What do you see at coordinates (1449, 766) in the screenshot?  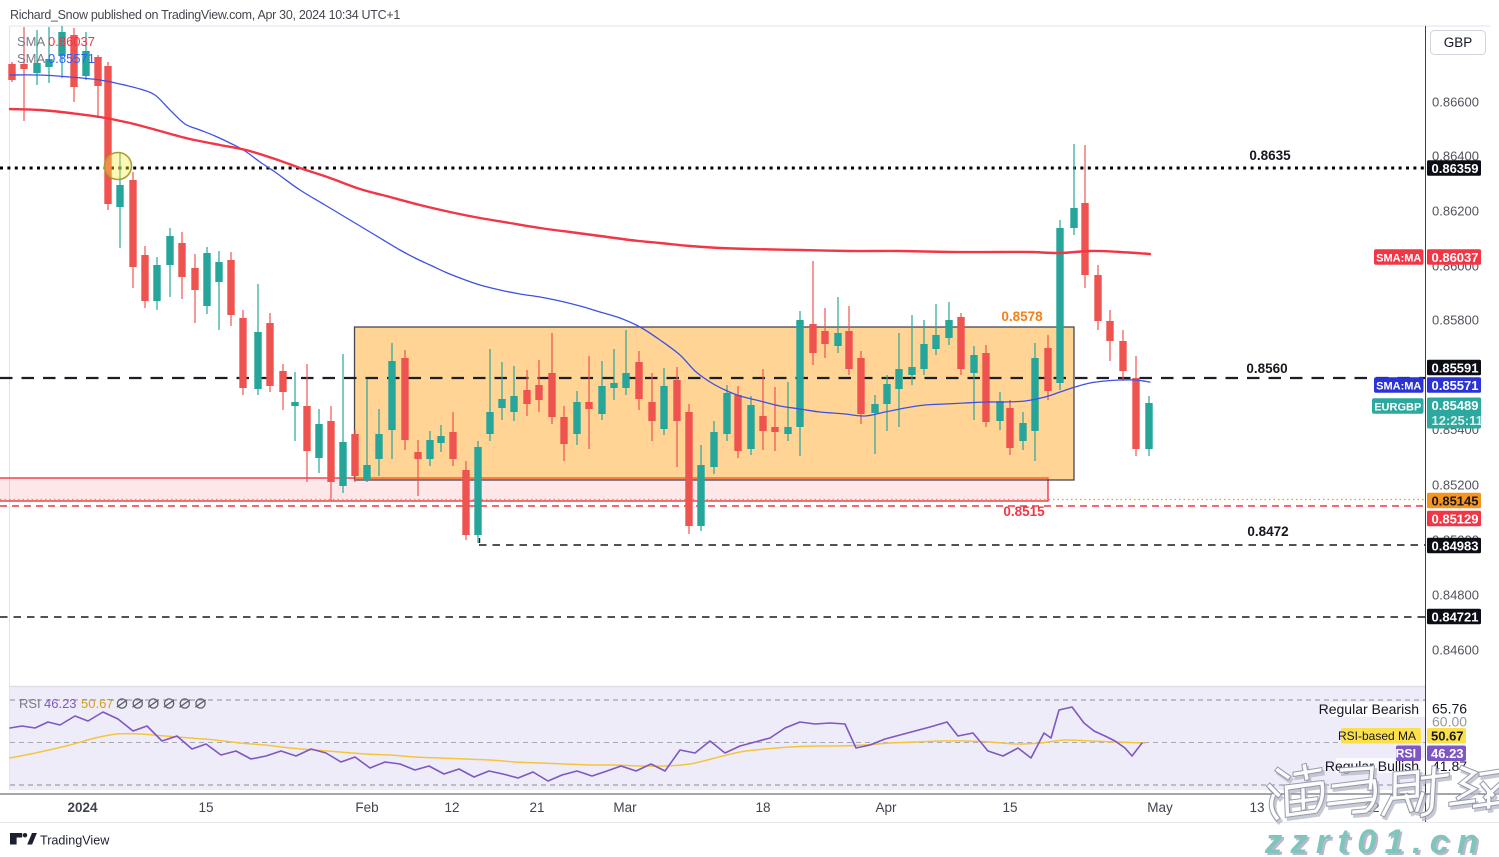 I see `svg-text: 41.87` at bounding box center [1449, 766].